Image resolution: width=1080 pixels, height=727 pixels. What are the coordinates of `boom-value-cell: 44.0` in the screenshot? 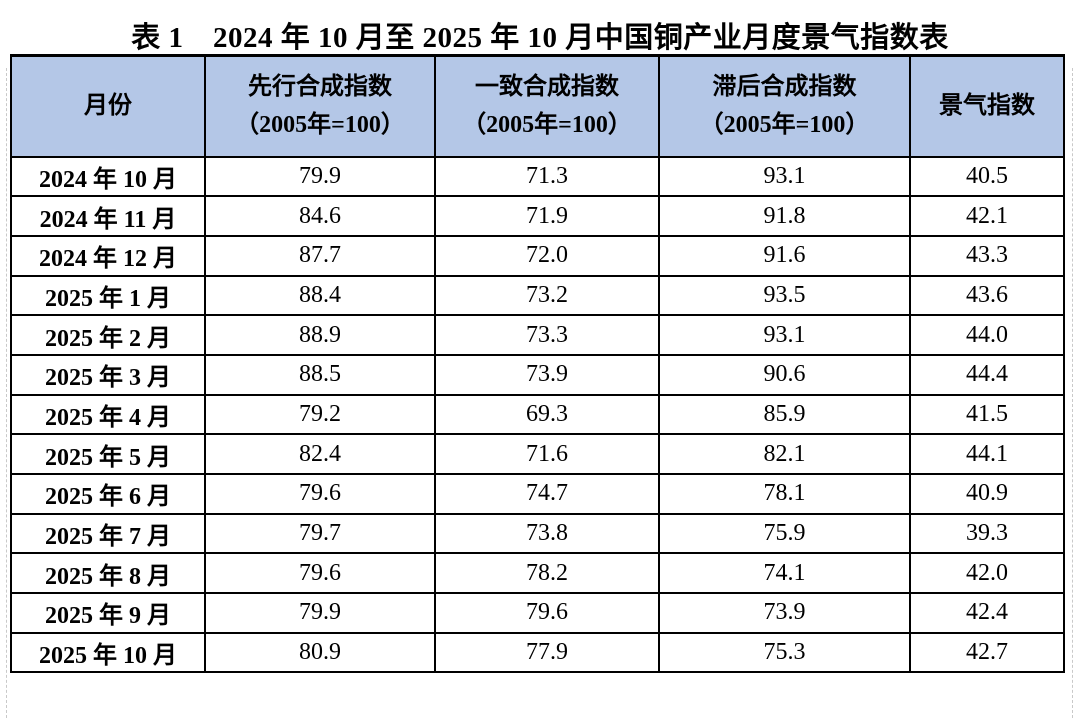 It's located at (987, 335).